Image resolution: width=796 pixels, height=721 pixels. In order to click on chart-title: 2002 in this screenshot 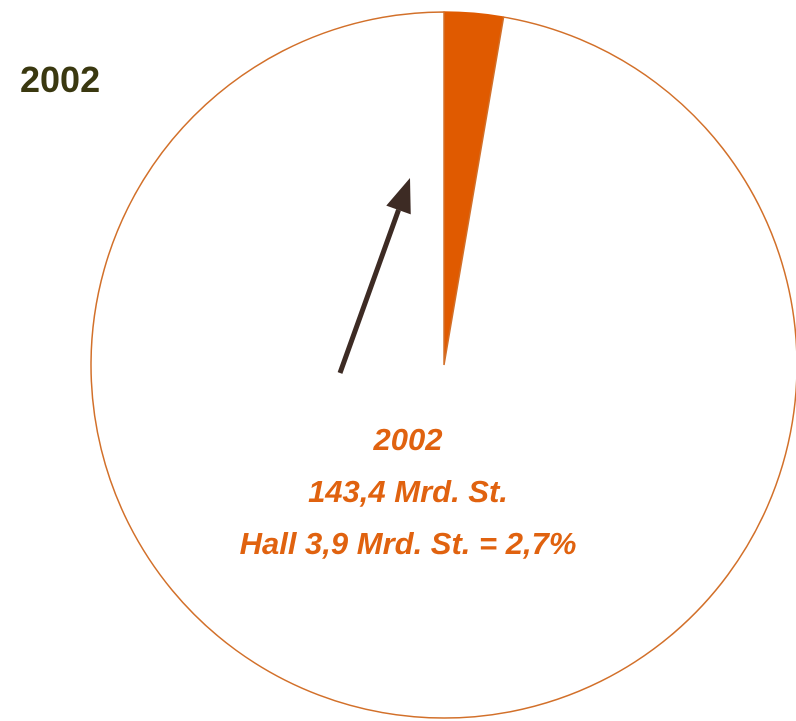, I will do `click(60, 79)`.